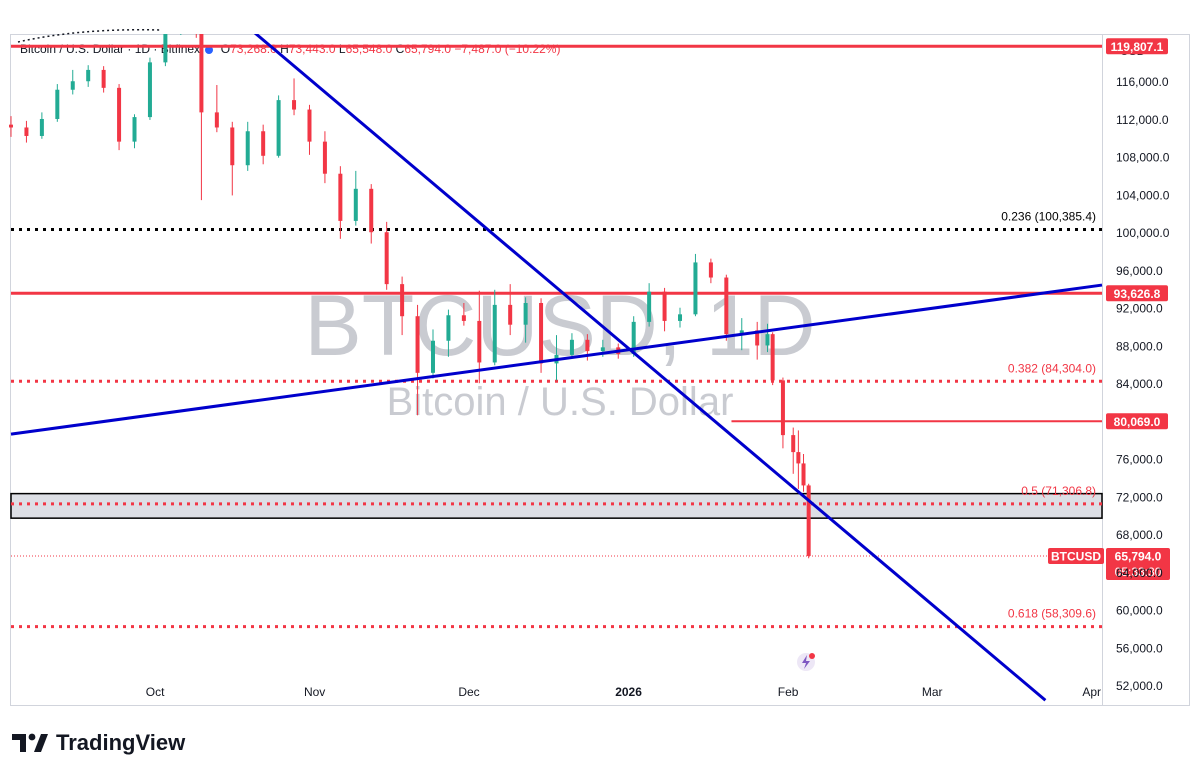 This screenshot has height=777, width=1200. I want to click on high-value: 73,443.0, so click(312, 49).